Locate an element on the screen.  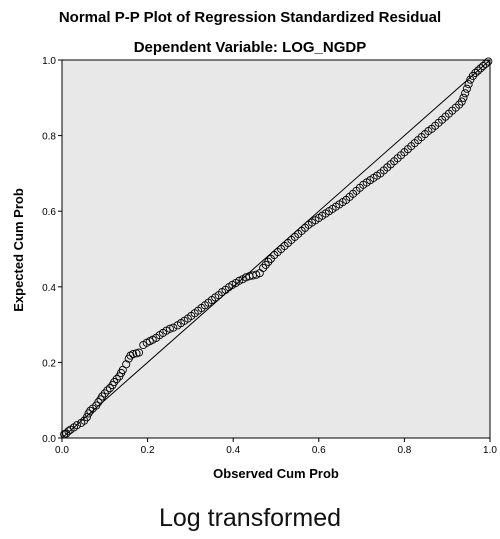
x-tick-label: 0.0 is located at coordinates (62, 450).